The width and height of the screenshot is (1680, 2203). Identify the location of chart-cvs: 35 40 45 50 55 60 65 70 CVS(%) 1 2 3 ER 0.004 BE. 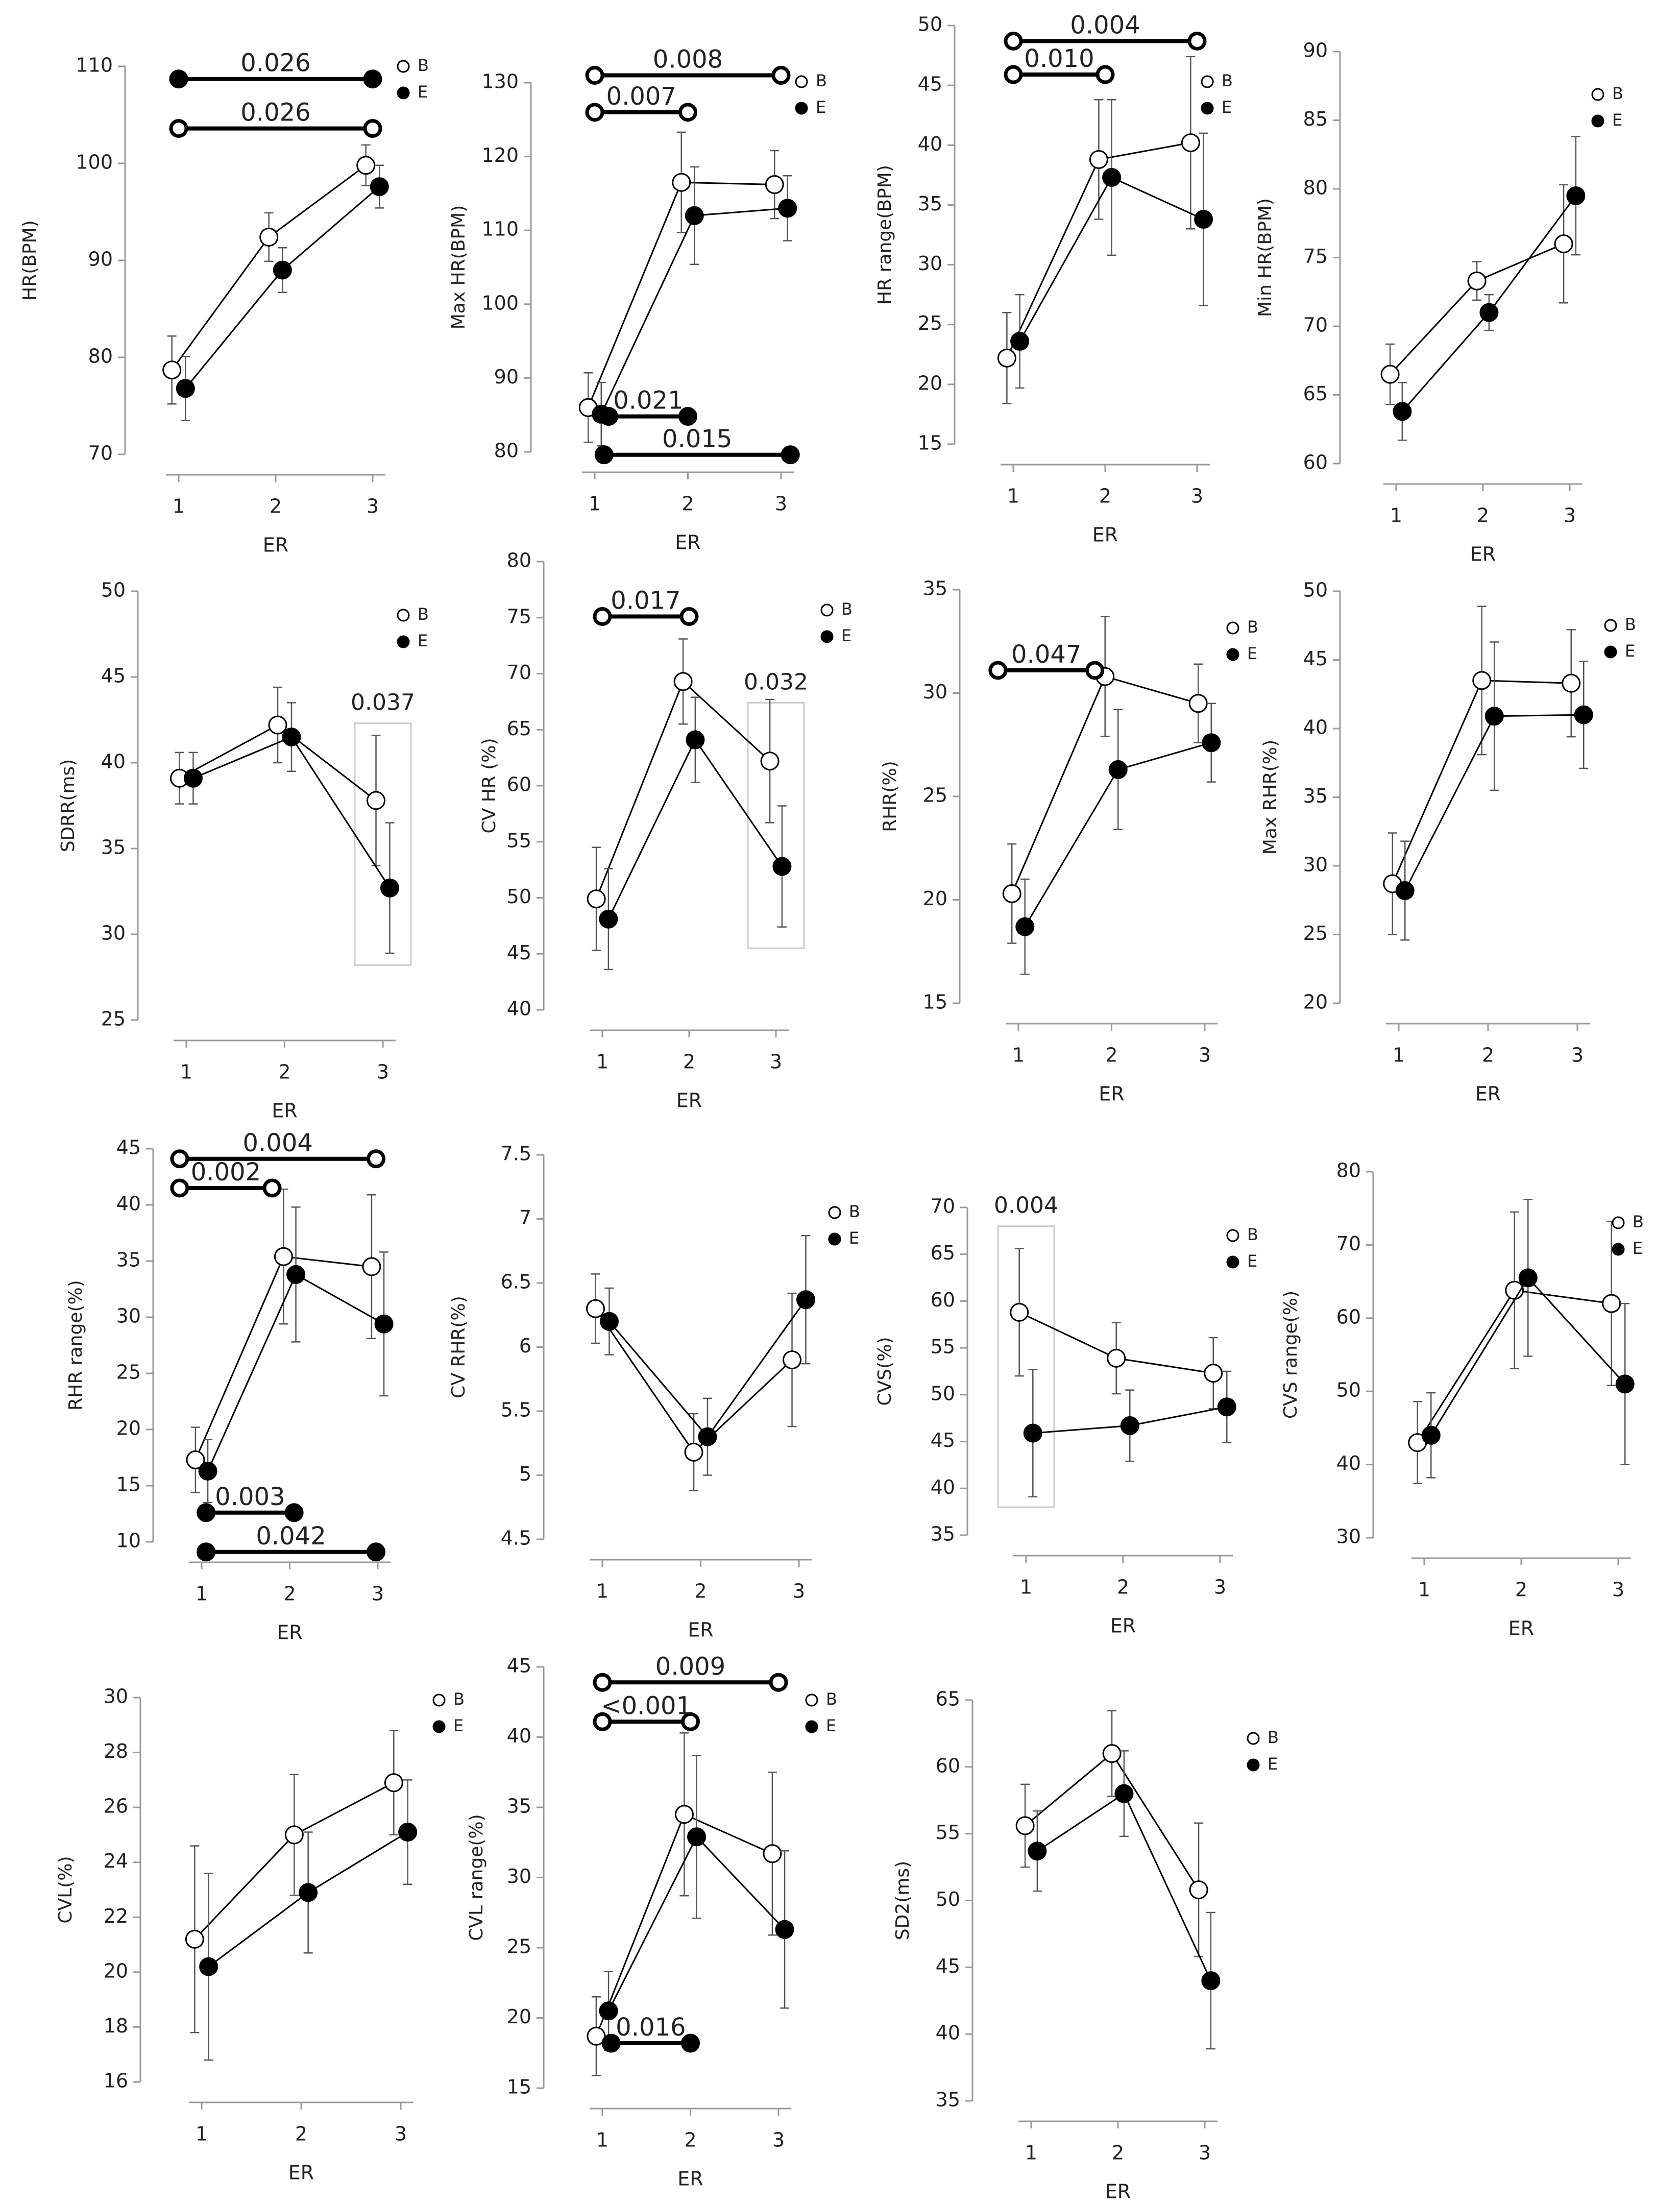
(1066, 1415).